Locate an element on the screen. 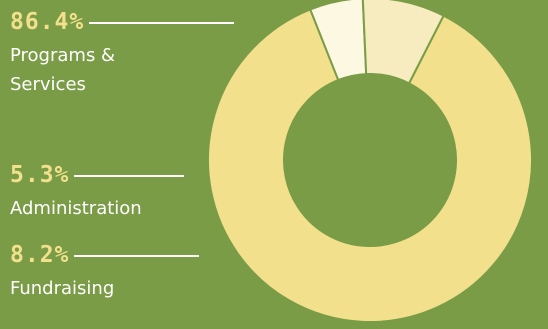 The width and height of the screenshot is (548, 329). administration-name: Administration is located at coordinates (76, 208).